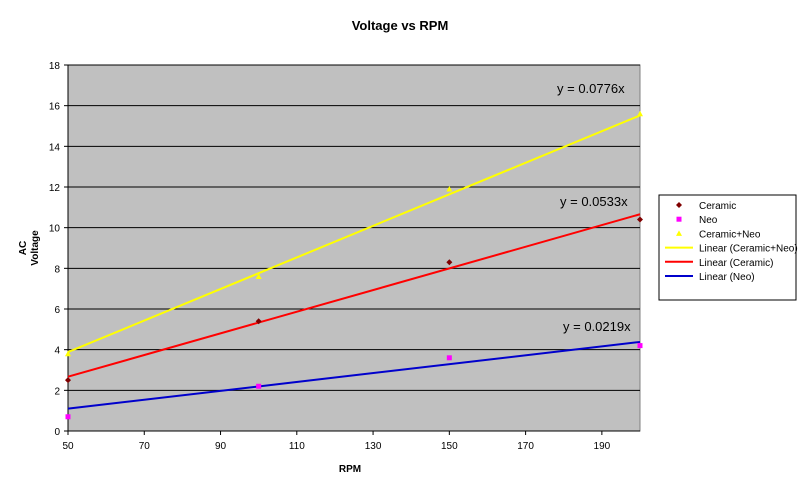 The image size is (799, 490). I want to click on x-tick-label: 90, so click(221, 446).